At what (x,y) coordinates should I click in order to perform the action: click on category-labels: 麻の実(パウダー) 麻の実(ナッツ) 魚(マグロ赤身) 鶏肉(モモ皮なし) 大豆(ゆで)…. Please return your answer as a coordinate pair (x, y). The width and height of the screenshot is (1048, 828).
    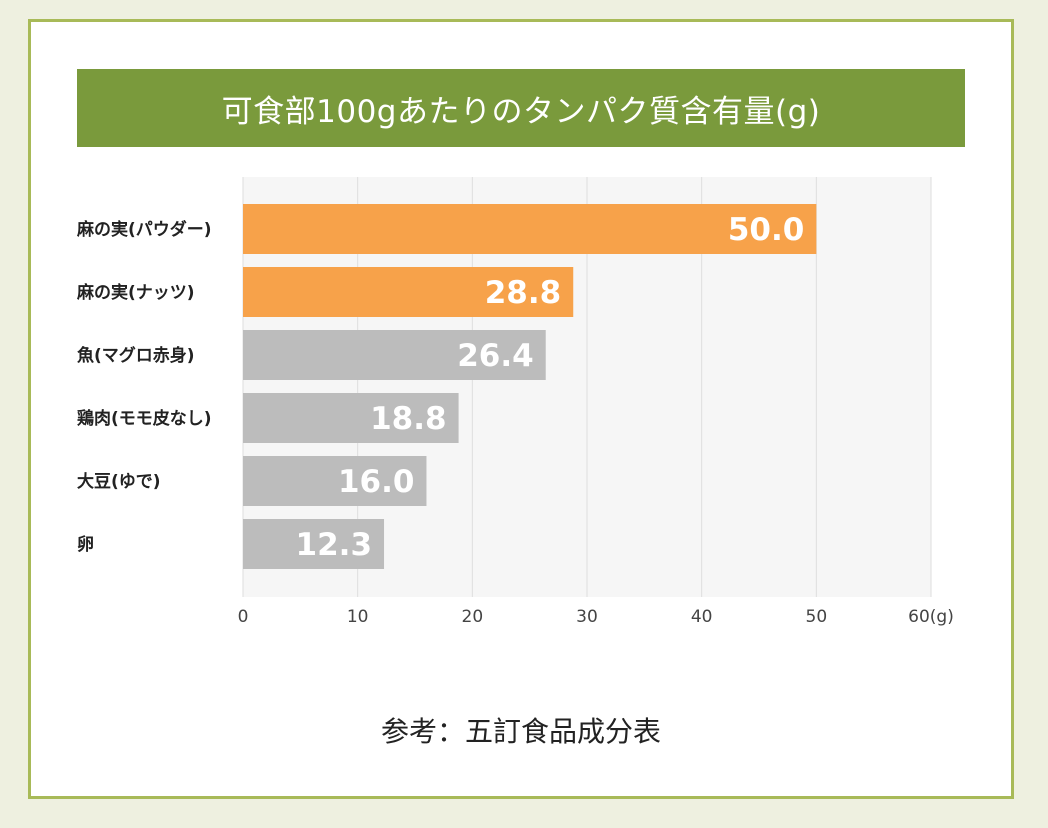
    Looking at the image, I should click on (144, 387).